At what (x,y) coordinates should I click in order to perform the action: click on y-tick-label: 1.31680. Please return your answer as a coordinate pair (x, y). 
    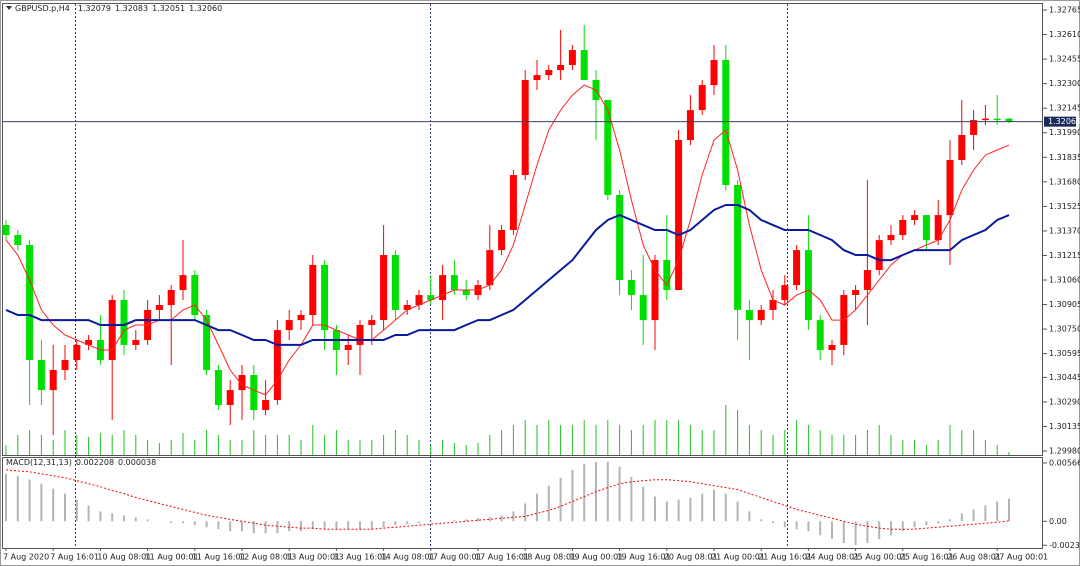
    Looking at the image, I should click on (1064, 181).